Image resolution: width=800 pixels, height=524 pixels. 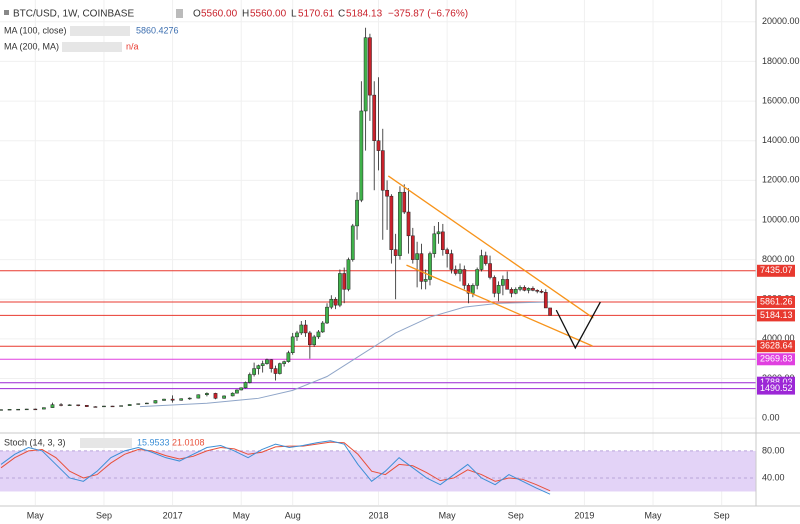 I want to click on level-label: 7435.07, so click(x=776, y=270).